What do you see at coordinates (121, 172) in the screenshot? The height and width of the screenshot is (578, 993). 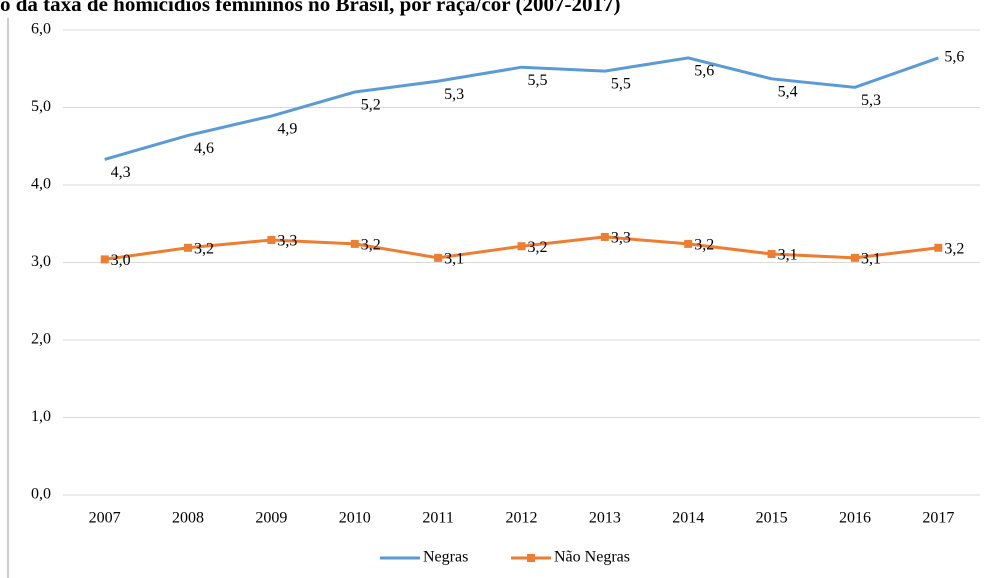 I see `data-label: 4,3` at bounding box center [121, 172].